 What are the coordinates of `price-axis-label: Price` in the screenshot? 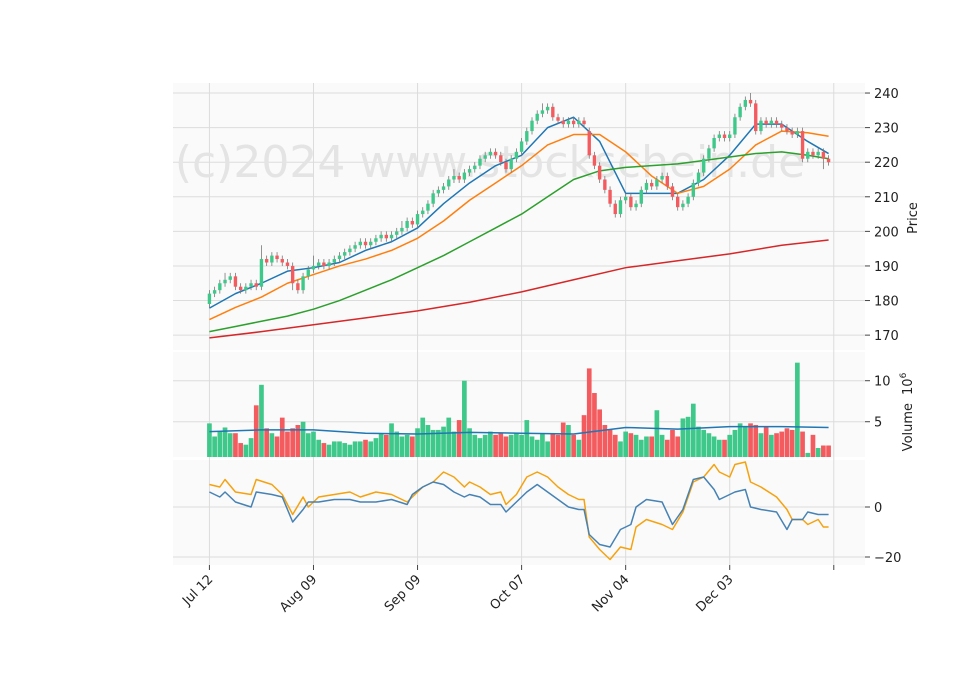 It's located at (913, 218).